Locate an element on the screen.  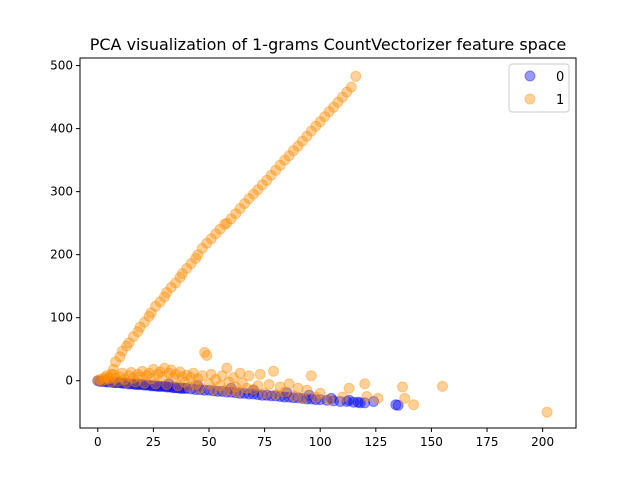
x-tick-label-125: 125 is located at coordinates (375, 442).